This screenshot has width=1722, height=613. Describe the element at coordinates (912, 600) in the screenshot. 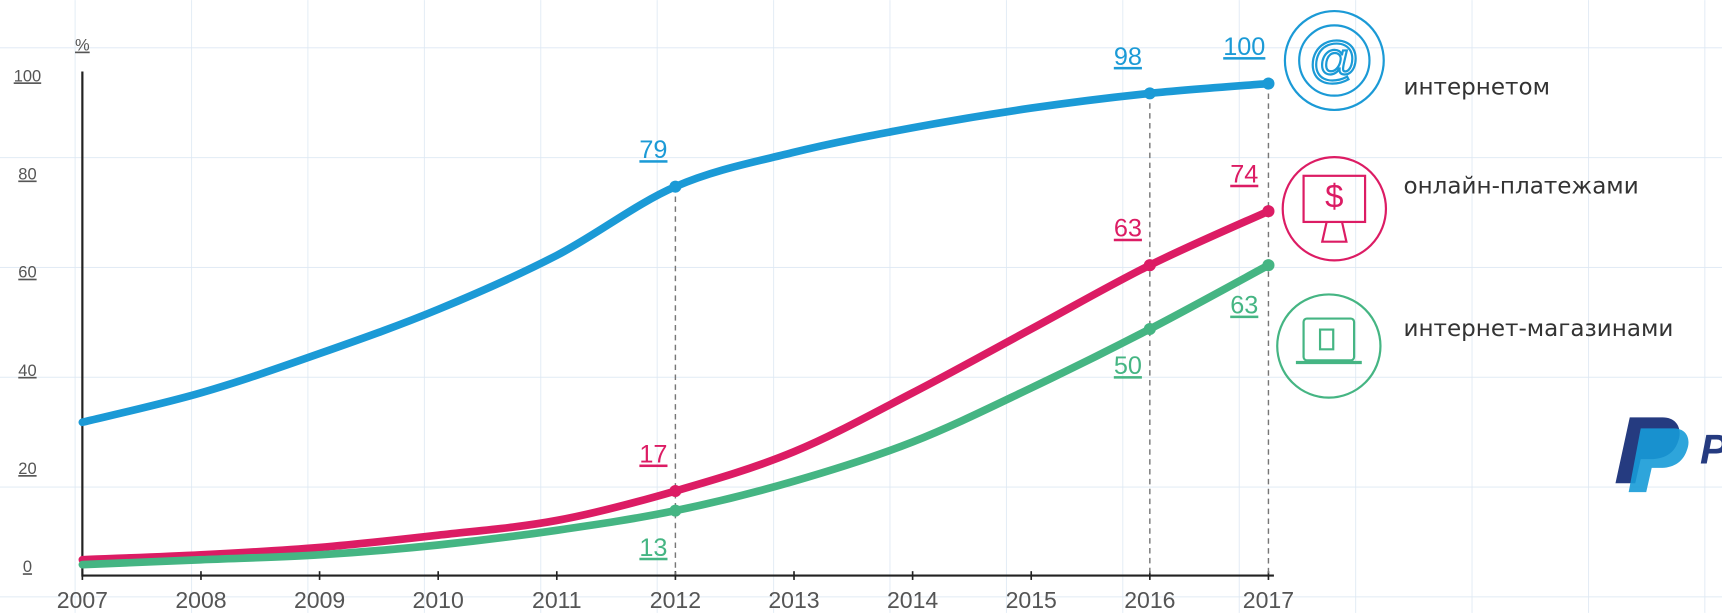

I see `x-tick-label: 2014` at that location.